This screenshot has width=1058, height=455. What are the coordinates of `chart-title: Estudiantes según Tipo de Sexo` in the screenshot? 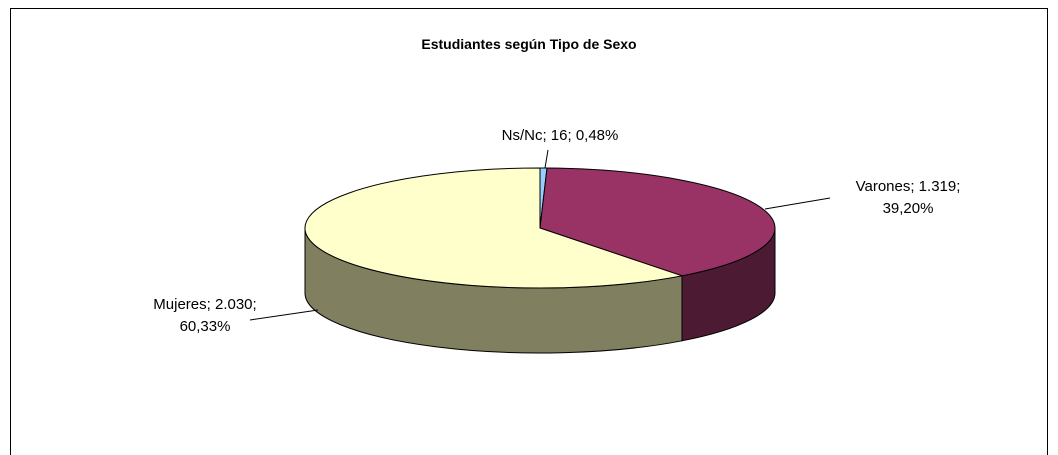 It's located at (528, 44).